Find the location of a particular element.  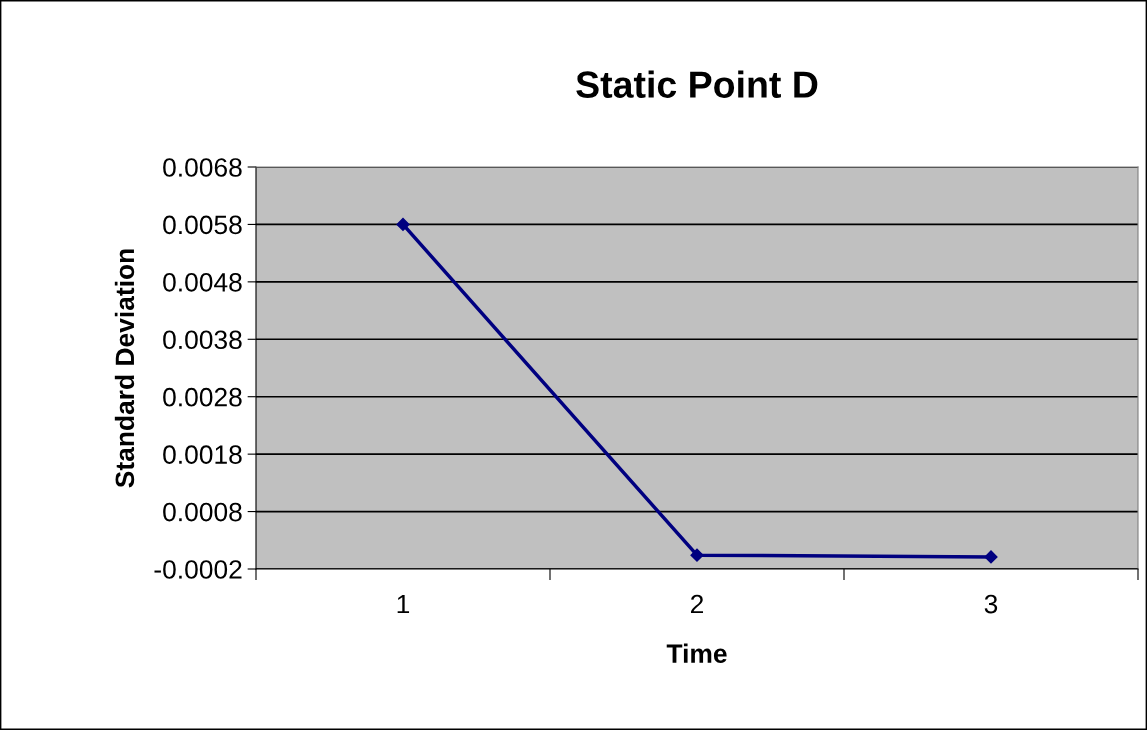

x-tick-label: 2 is located at coordinates (697, 604).